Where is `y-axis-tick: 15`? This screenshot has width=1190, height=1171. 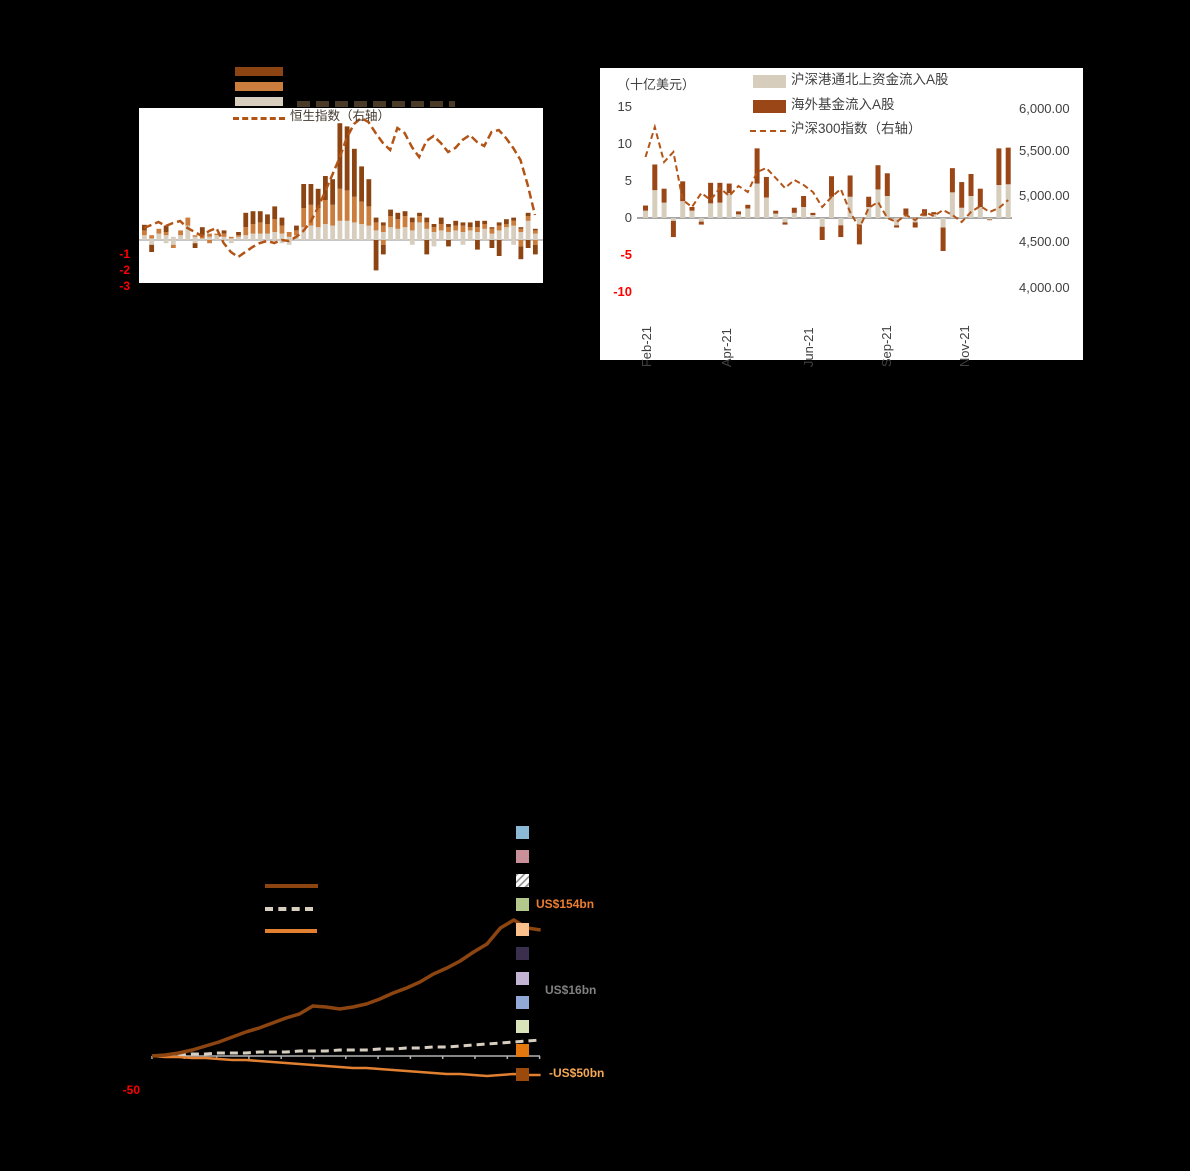 y-axis-tick: 15 is located at coordinates (624, 106).